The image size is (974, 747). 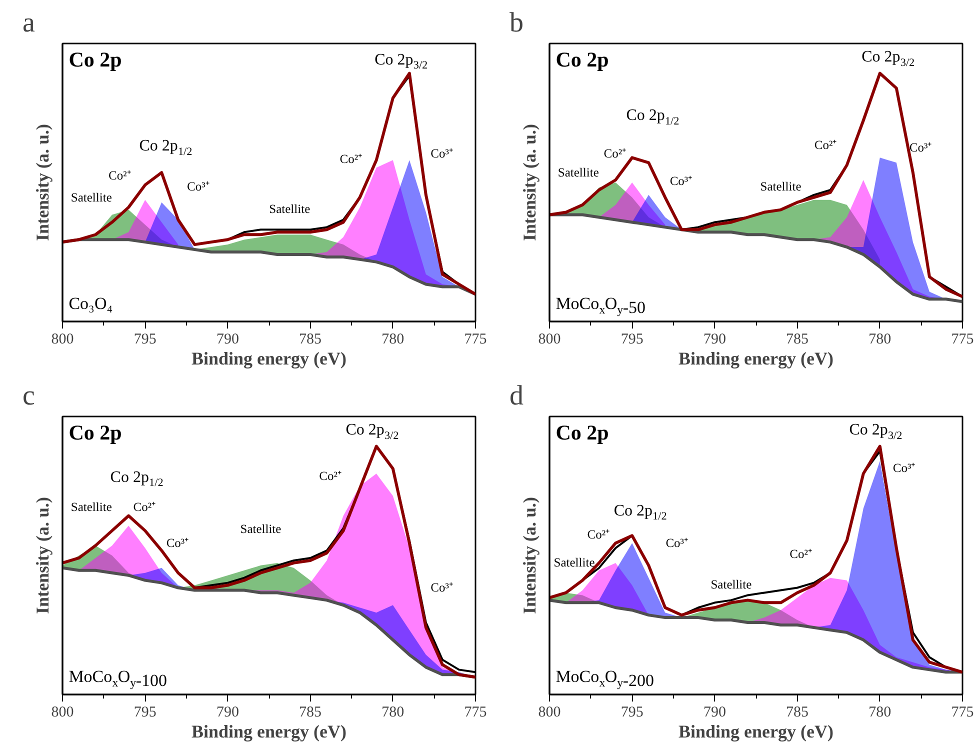 I want to click on chart-title: a, so click(x=29, y=23).